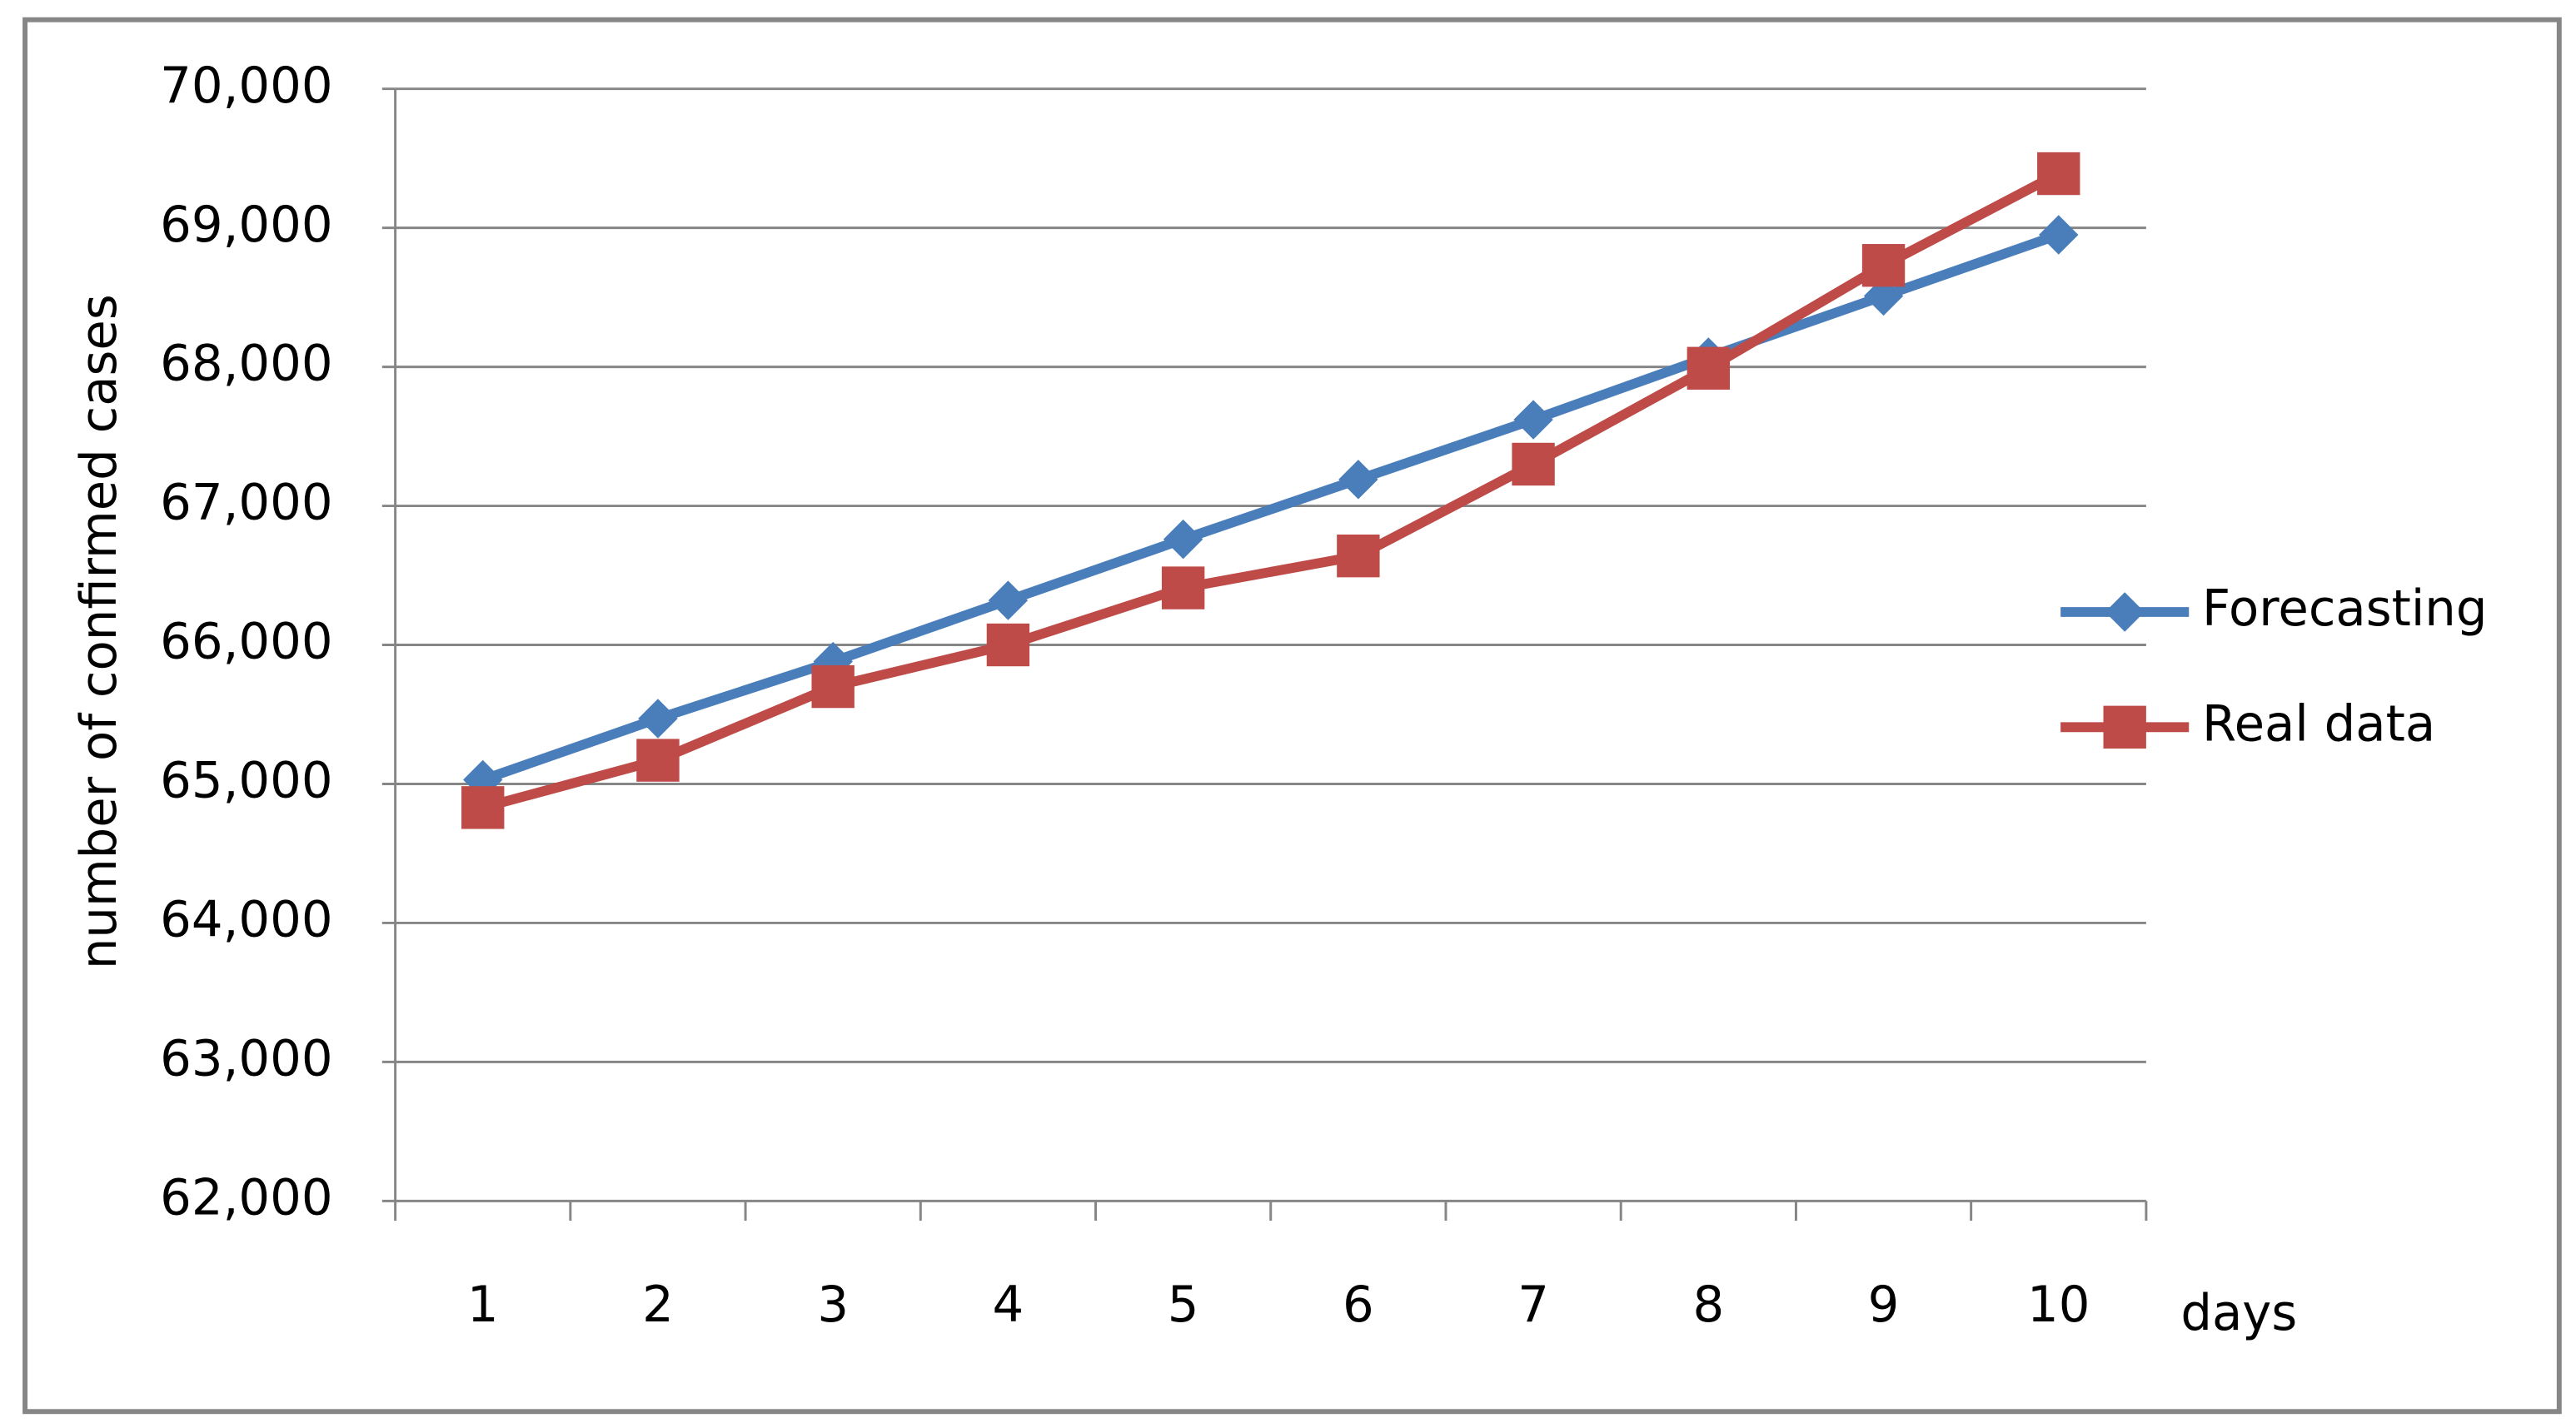  I want to click on x-tick-label: 4, so click(1008, 1304).